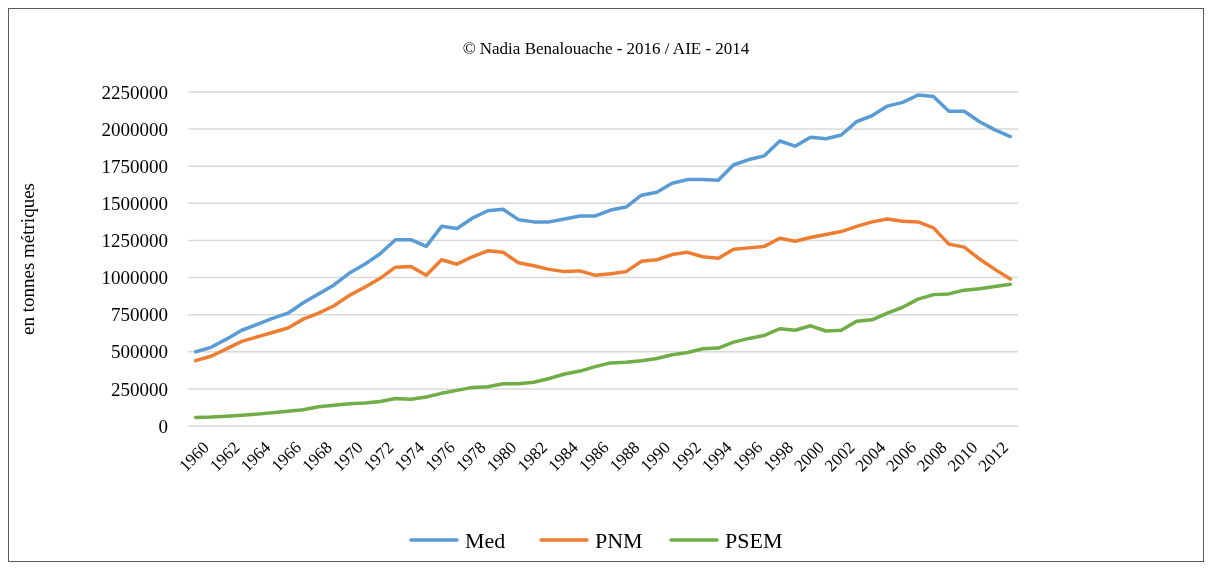 This screenshot has height=570, width=1212. Describe the element at coordinates (134, 203) in the screenshot. I see `y-tick-label: 1500000` at that location.